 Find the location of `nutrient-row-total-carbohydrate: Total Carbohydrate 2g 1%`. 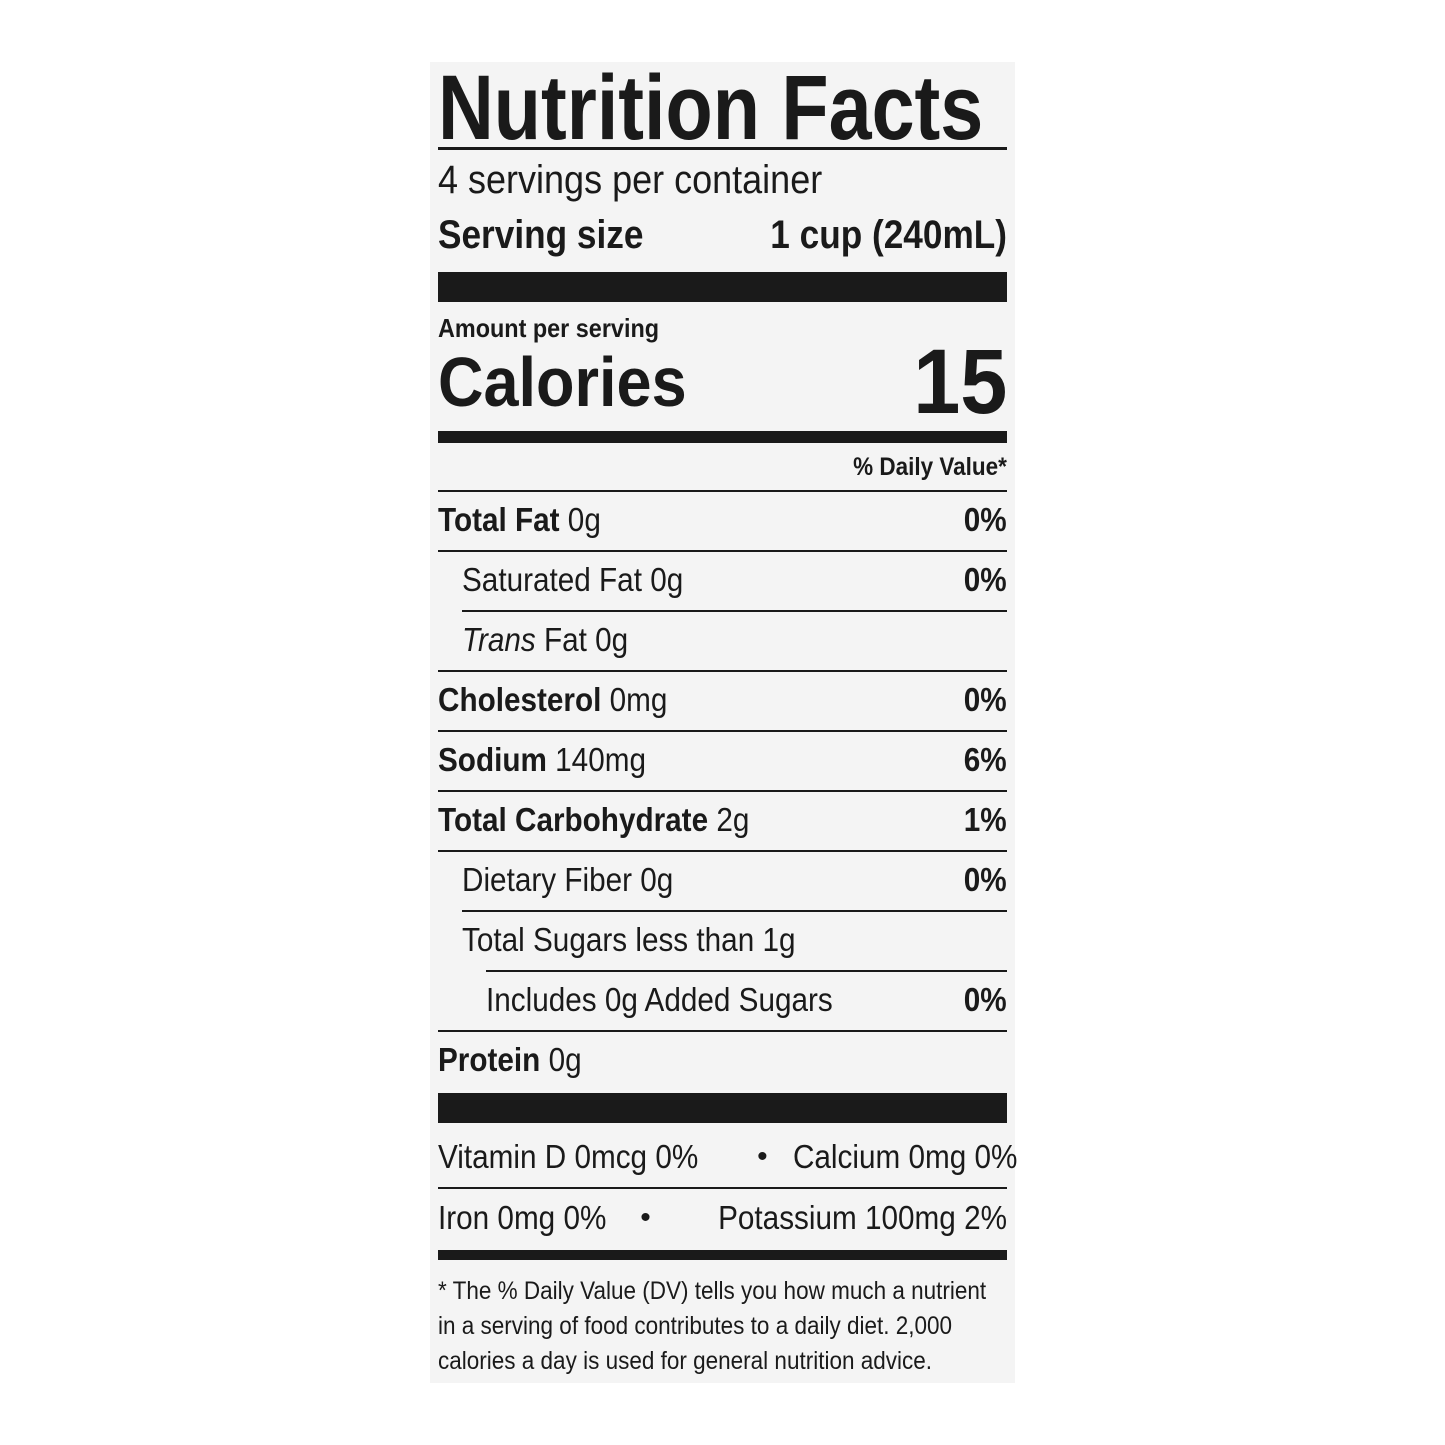

nutrient-row-total-carbohydrate: Total Carbohydrate 2g 1% is located at coordinates (722, 819).